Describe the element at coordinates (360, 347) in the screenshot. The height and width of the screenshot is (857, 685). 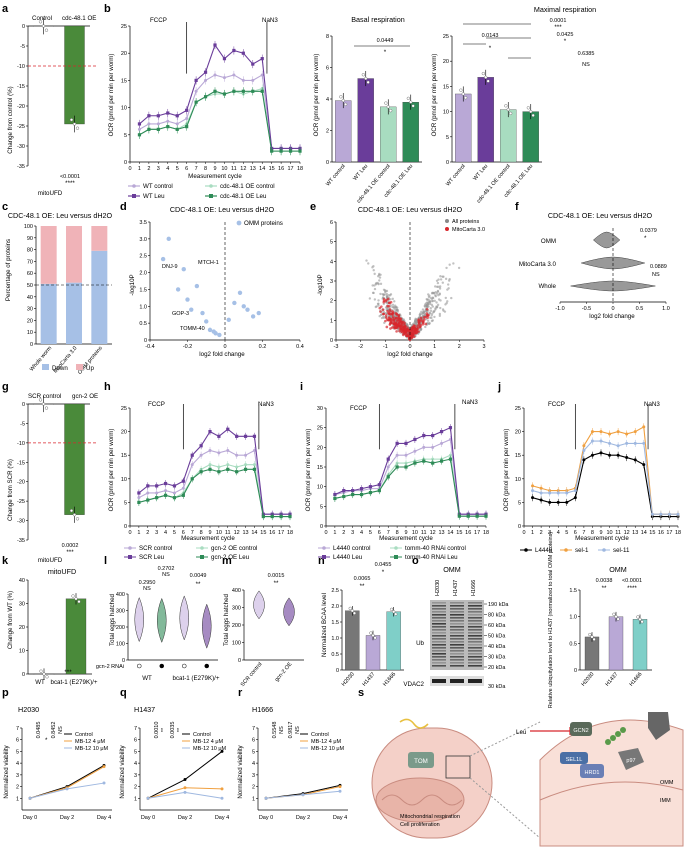
I see `e-xtick-label: -2` at that location.